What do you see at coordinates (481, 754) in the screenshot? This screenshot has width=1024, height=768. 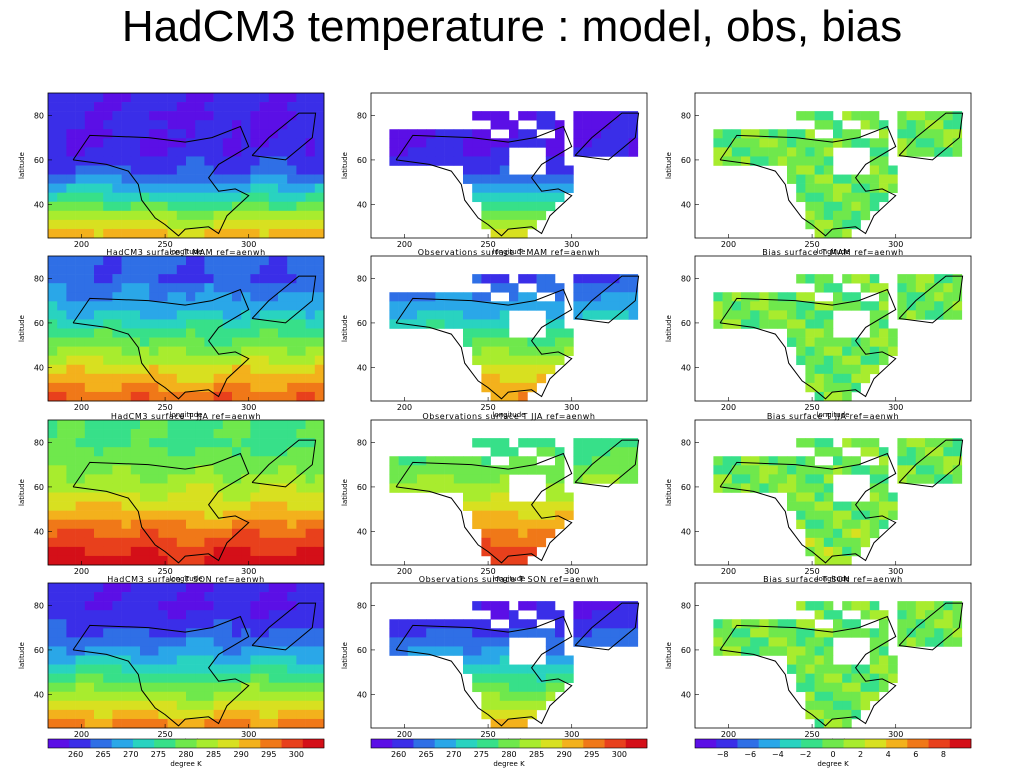 I see `colorbar-tick-label: 275` at bounding box center [481, 754].